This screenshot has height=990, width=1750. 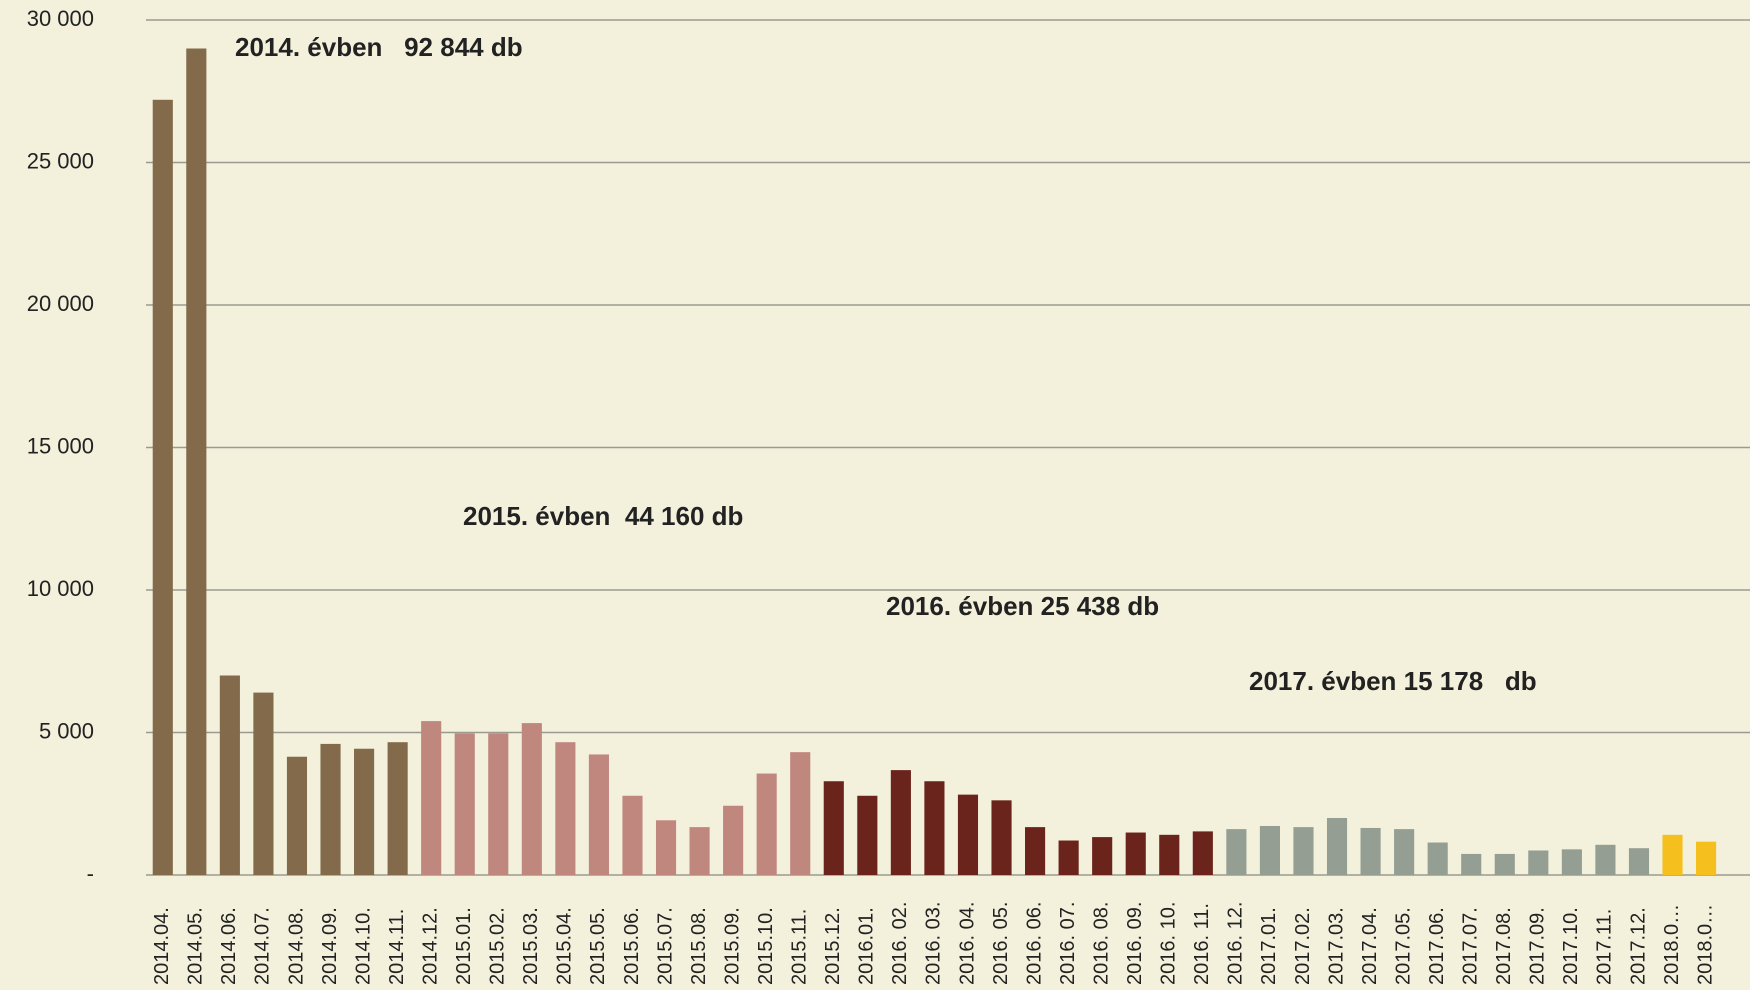 What do you see at coordinates (598, 946) in the screenshot?
I see `x-tick-label: 2015.05.` at bounding box center [598, 946].